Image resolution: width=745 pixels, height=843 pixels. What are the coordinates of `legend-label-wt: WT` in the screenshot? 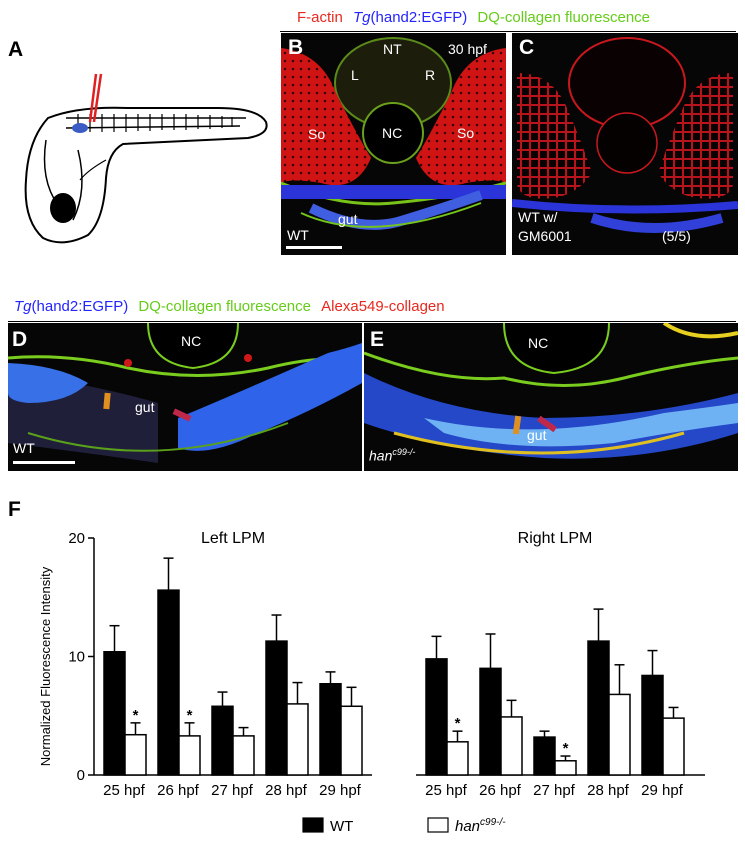 It's located at (341, 826).